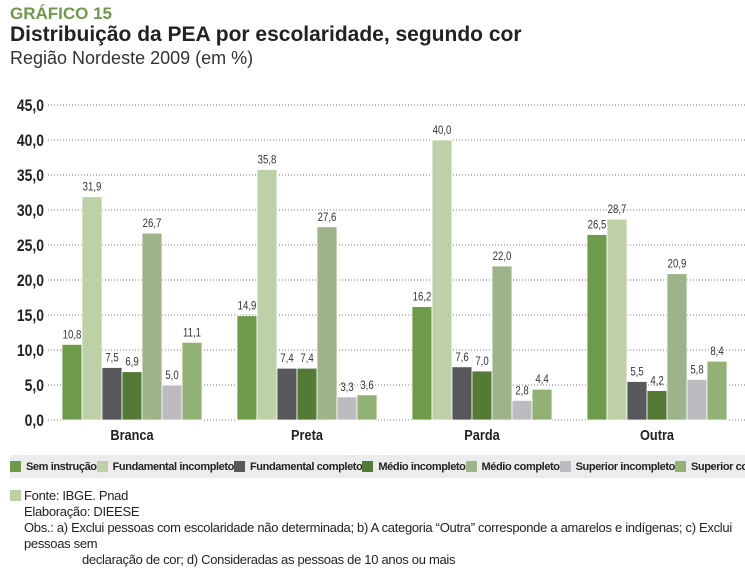 Image resolution: width=745 pixels, height=576 pixels. I want to click on note-marker-icon, so click(15, 495).